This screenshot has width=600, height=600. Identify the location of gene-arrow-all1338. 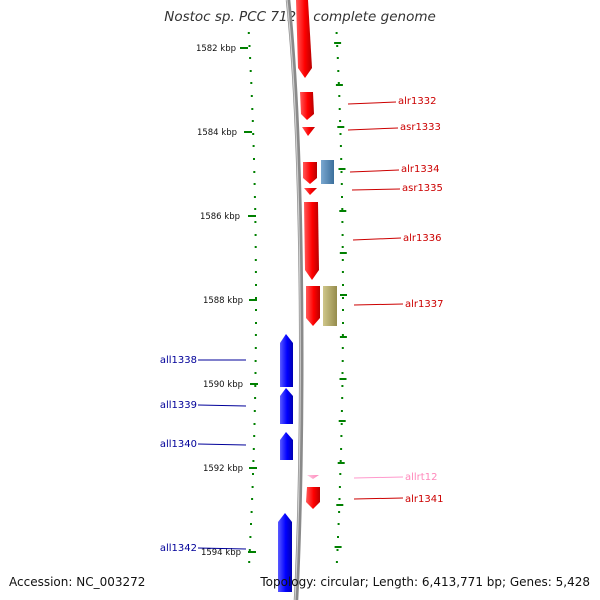
(286, 360).